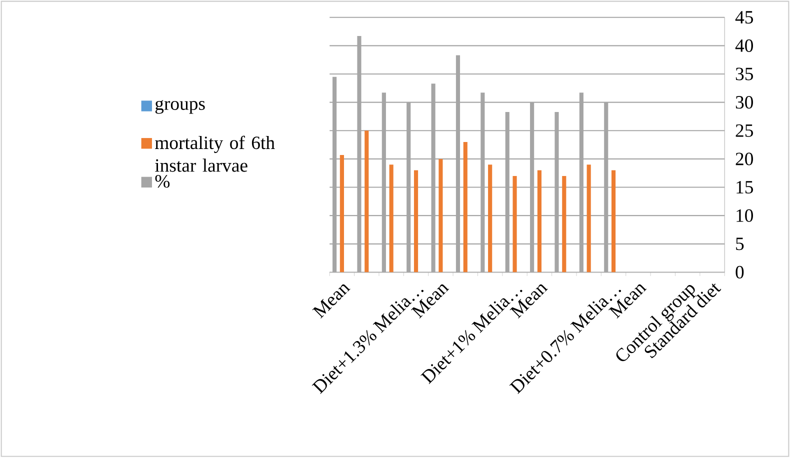 This screenshot has height=458, width=790. What do you see at coordinates (740, 244) in the screenshot?
I see `y-tick-label: 5` at bounding box center [740, 244].